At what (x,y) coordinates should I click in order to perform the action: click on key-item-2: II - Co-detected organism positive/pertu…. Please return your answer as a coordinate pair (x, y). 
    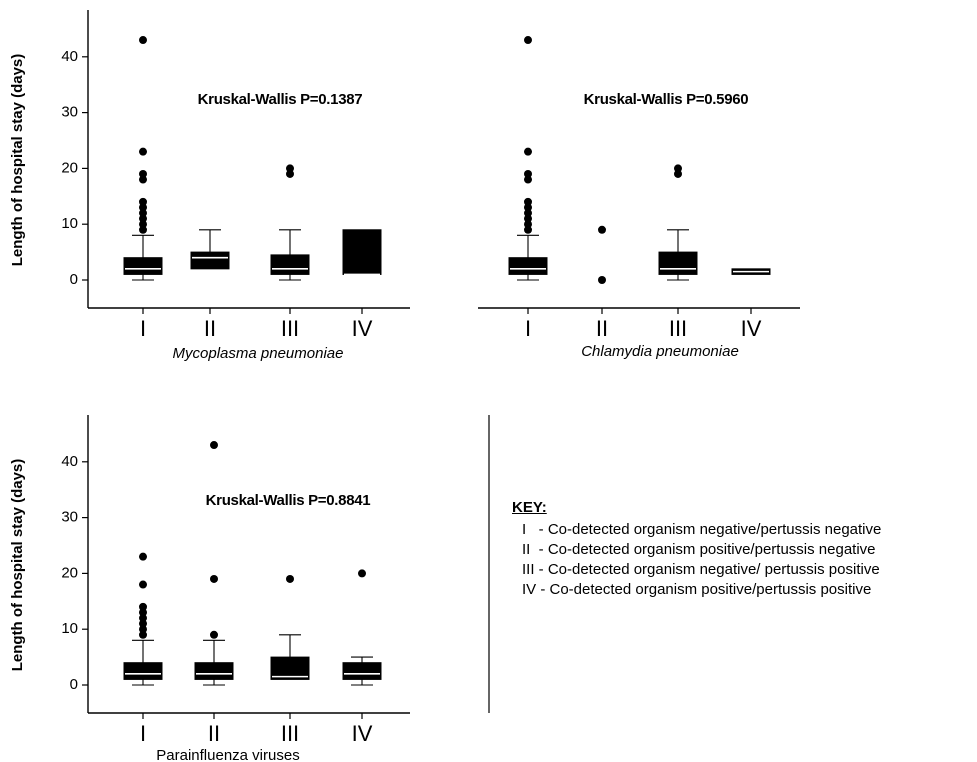
    Looking at the image, I should click on (699, 549).